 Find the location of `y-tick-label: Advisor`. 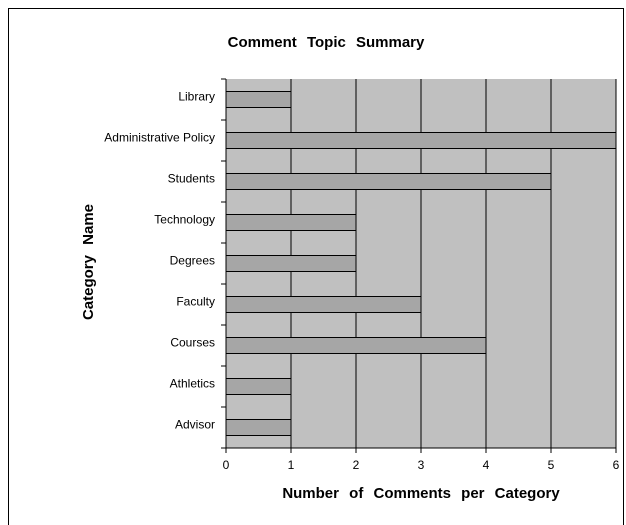

y-tick-label: Advisor is located at coordinates (195, 425).